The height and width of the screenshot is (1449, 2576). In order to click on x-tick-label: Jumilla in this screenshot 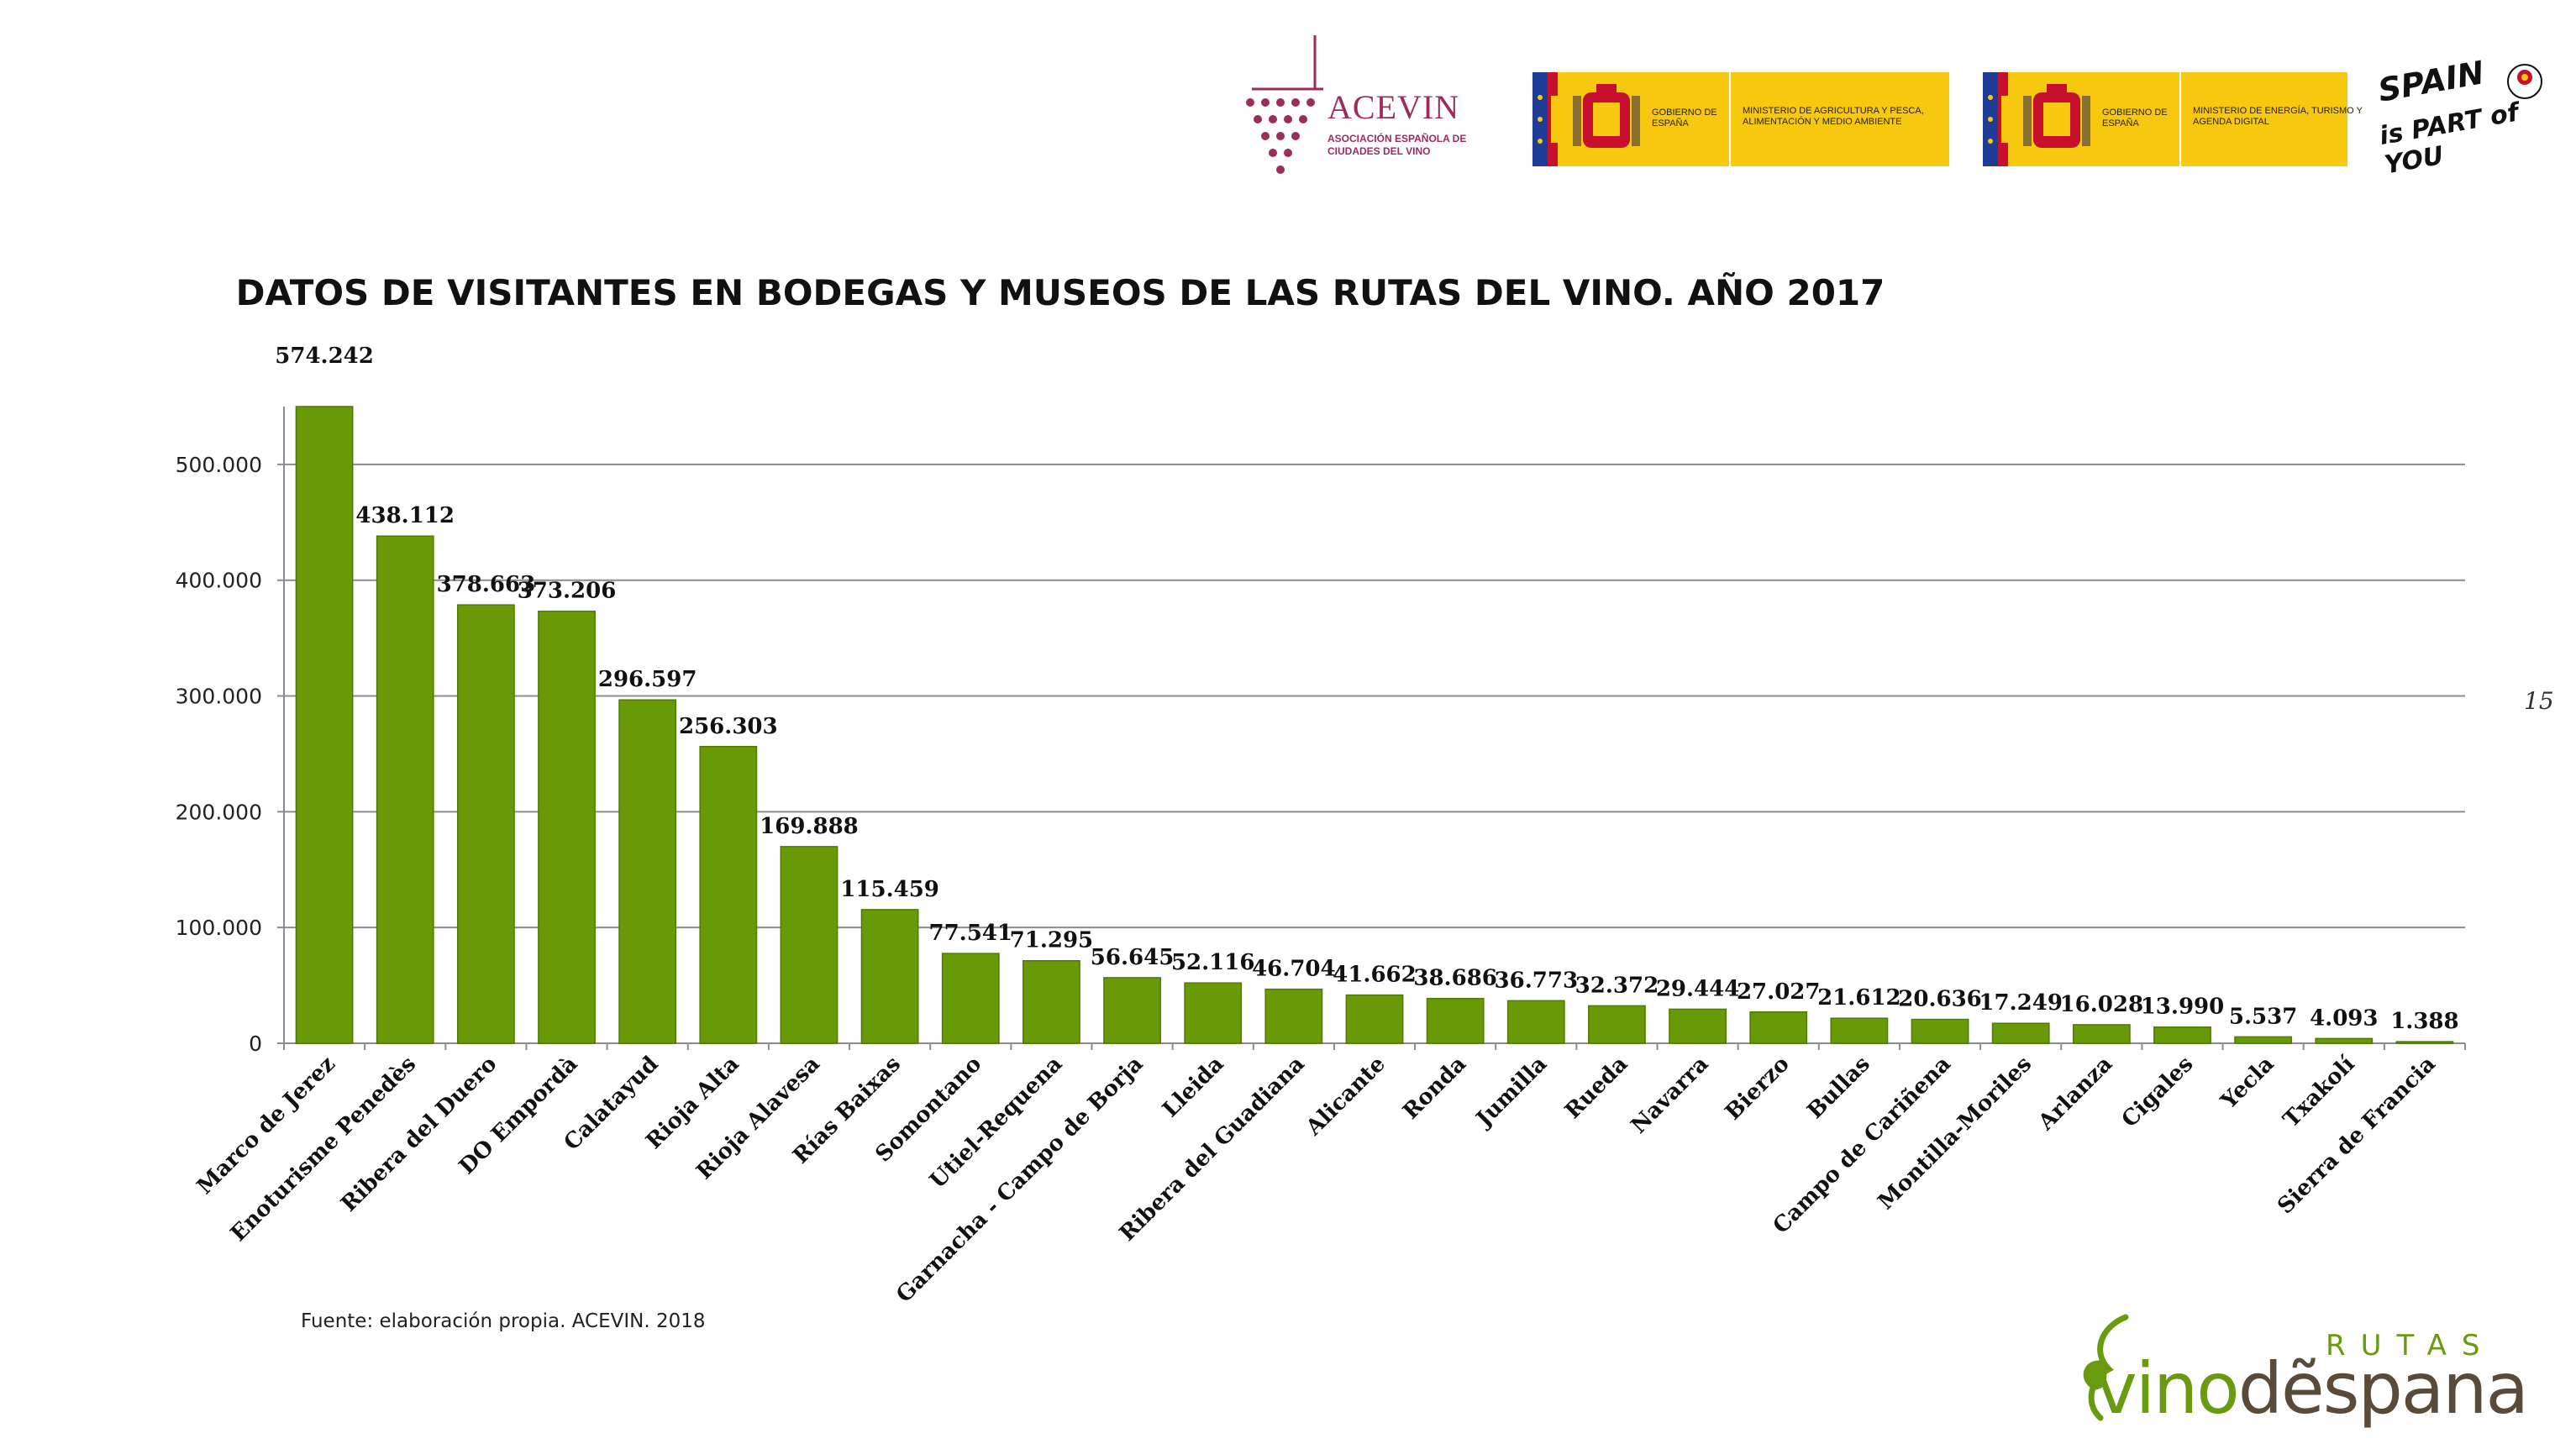, I will do `click(1511, 1092)`.